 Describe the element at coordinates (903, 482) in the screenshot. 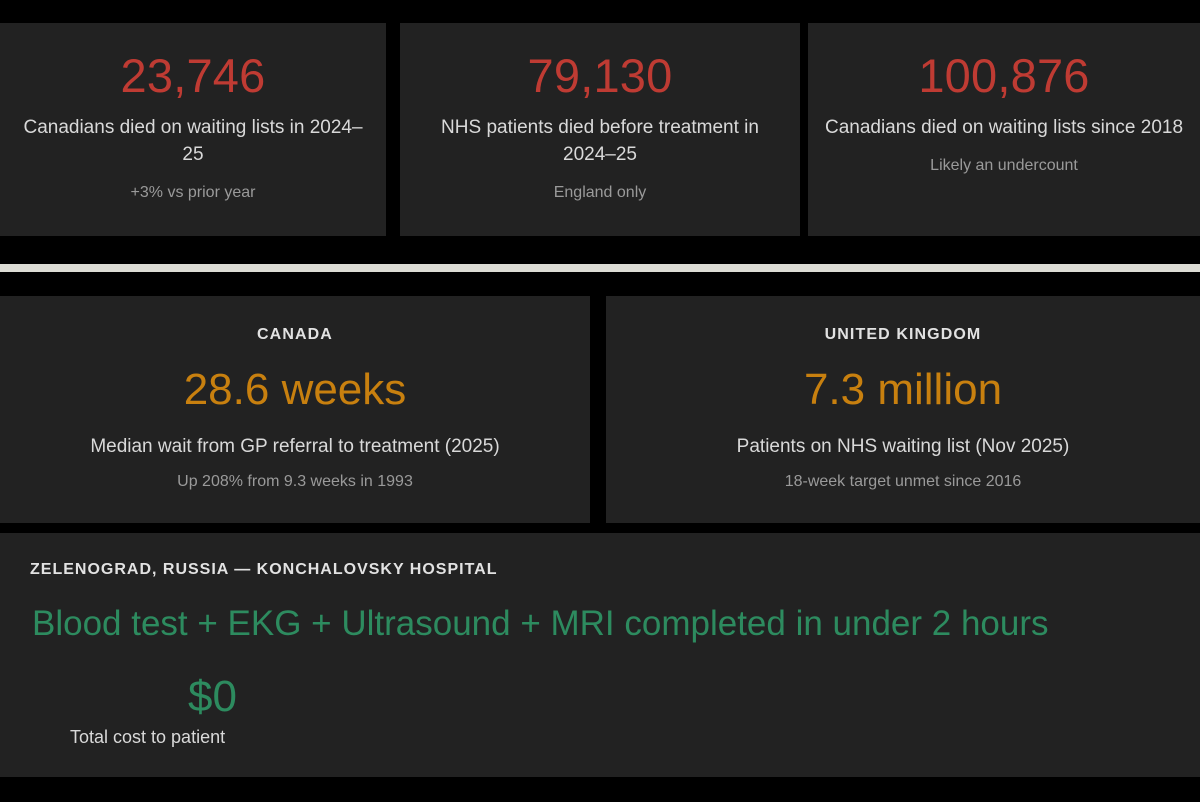

I see `country-stat-sublabel: 18-week target unmet since 2016` at that location.